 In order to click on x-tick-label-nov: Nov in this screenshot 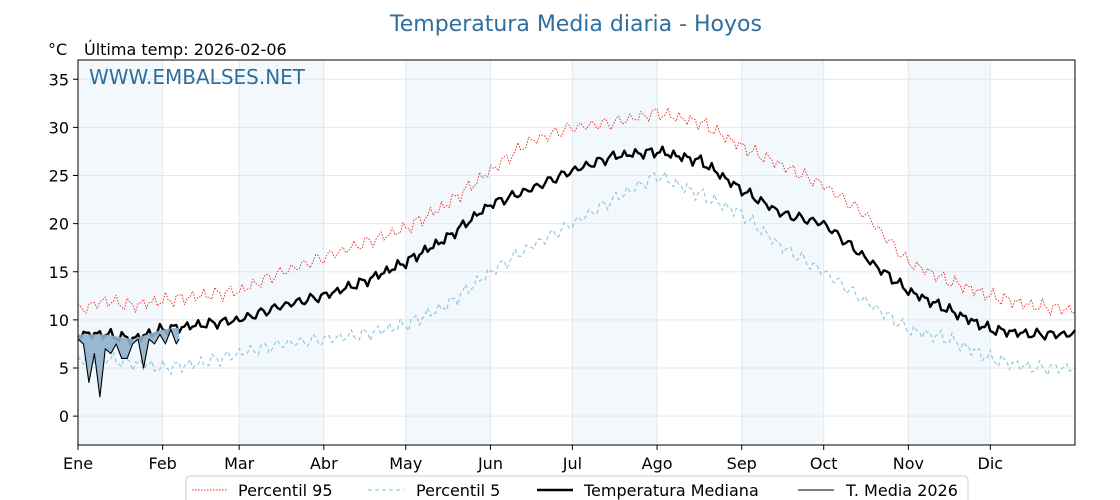, I will do `click(908, 463)`.